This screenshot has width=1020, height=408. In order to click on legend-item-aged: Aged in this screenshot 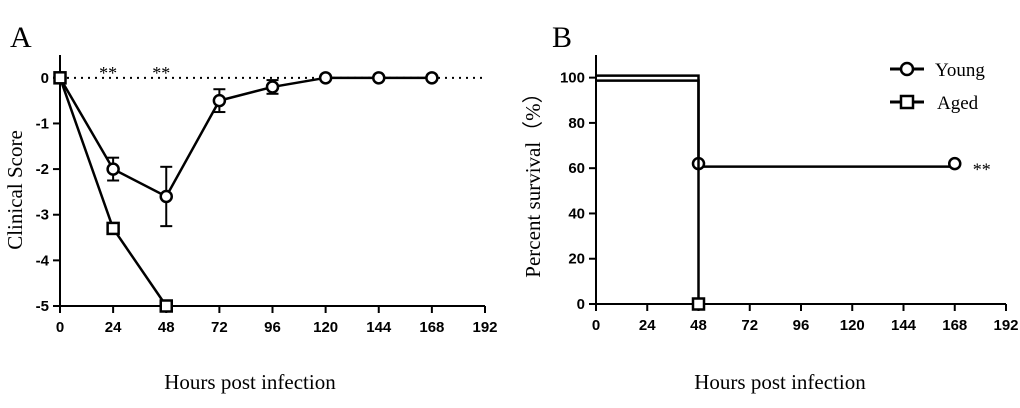, I will do `click(934, 103)`.